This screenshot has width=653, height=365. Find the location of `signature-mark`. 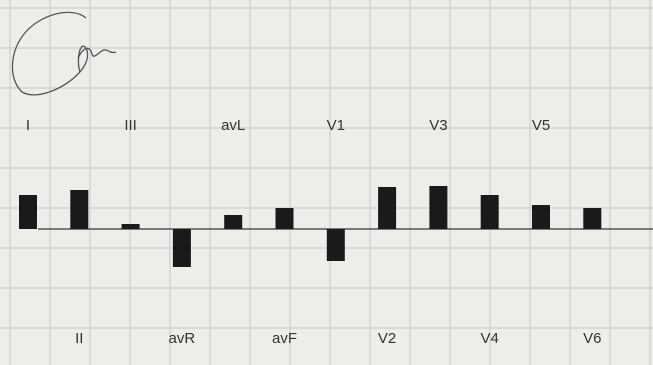

signature-mark is located at coordinates (64, 53).